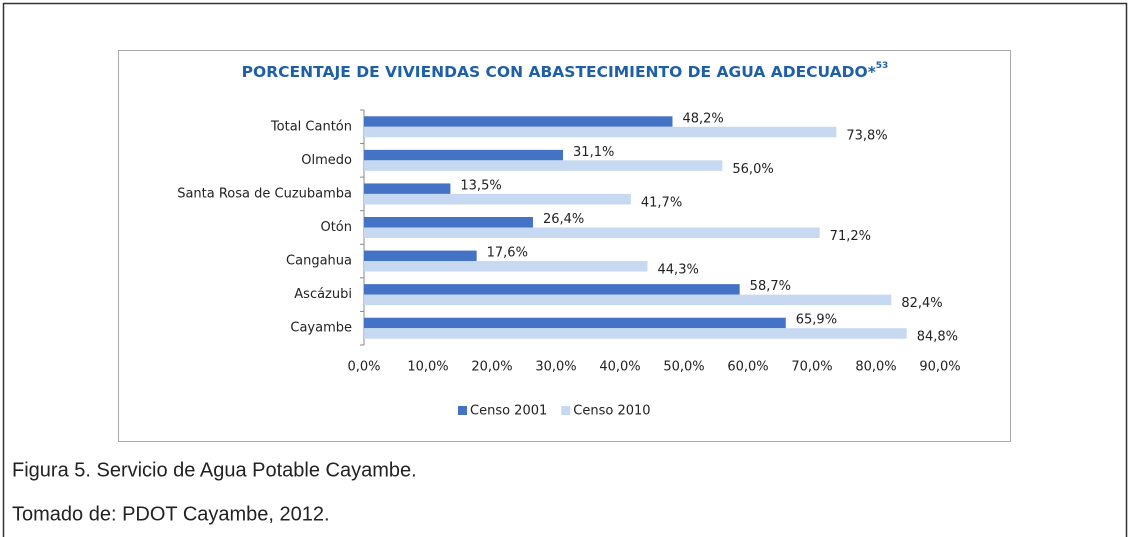  What do you see at coordinates (326, 160) in the screenshot?
I see `y-tick-label: Olmedo` at bounding box center [326, 160].